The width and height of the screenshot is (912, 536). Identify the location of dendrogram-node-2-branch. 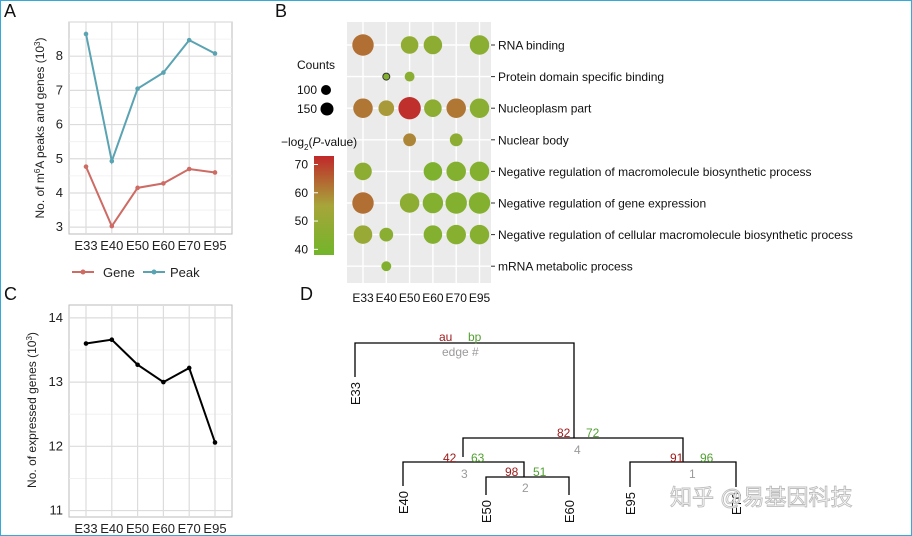
(527, 485).